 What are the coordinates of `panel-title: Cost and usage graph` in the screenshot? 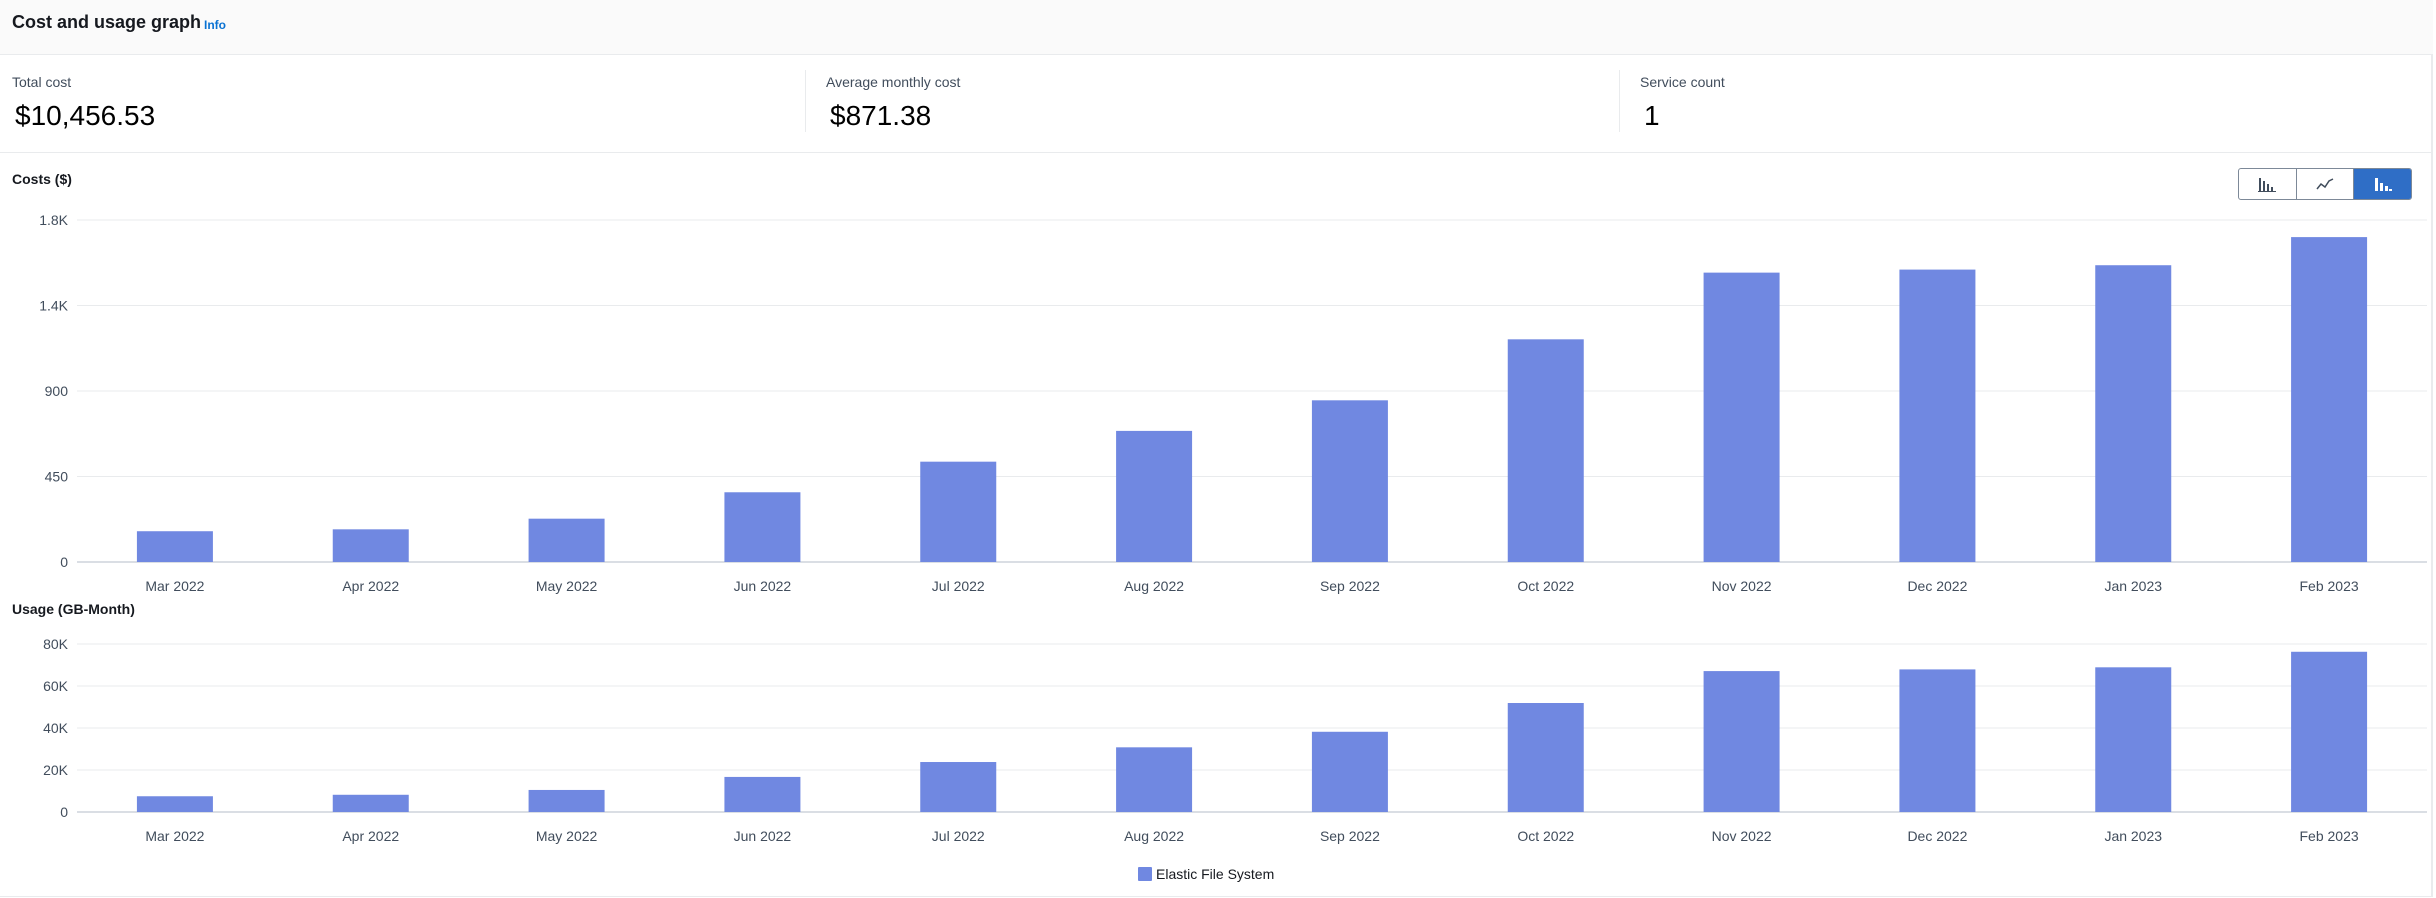 It's located at (107, 22).